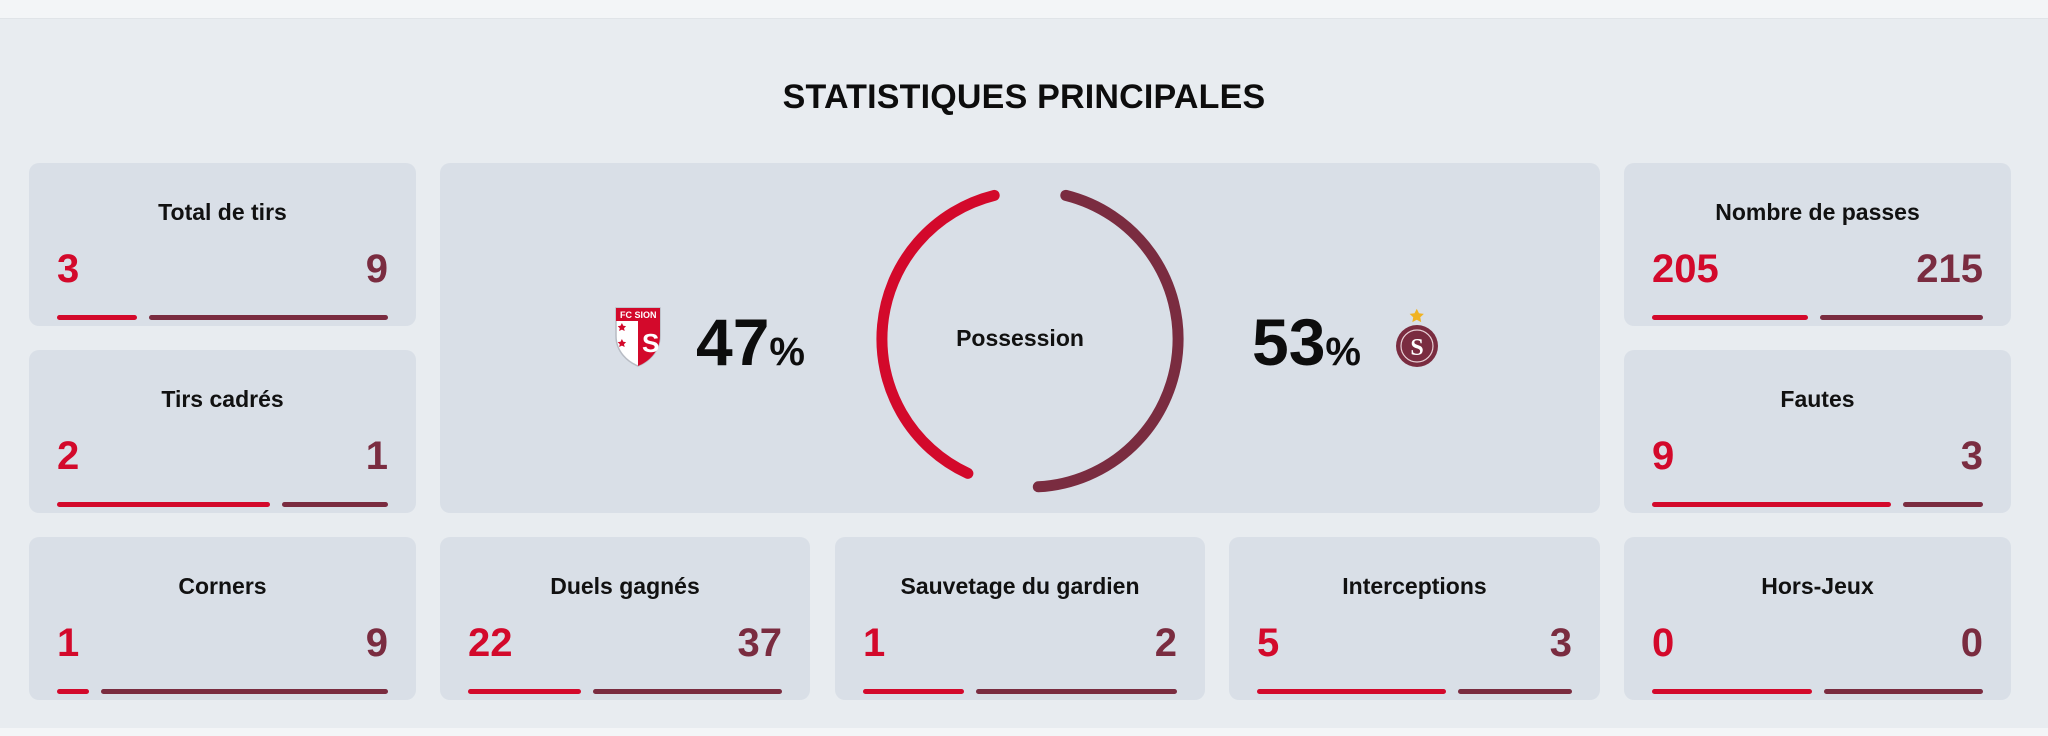 Image resolution: width=2048 pixels, height=736 pixels. I want to click on stat-away-value: 2, so click(1165, 643).